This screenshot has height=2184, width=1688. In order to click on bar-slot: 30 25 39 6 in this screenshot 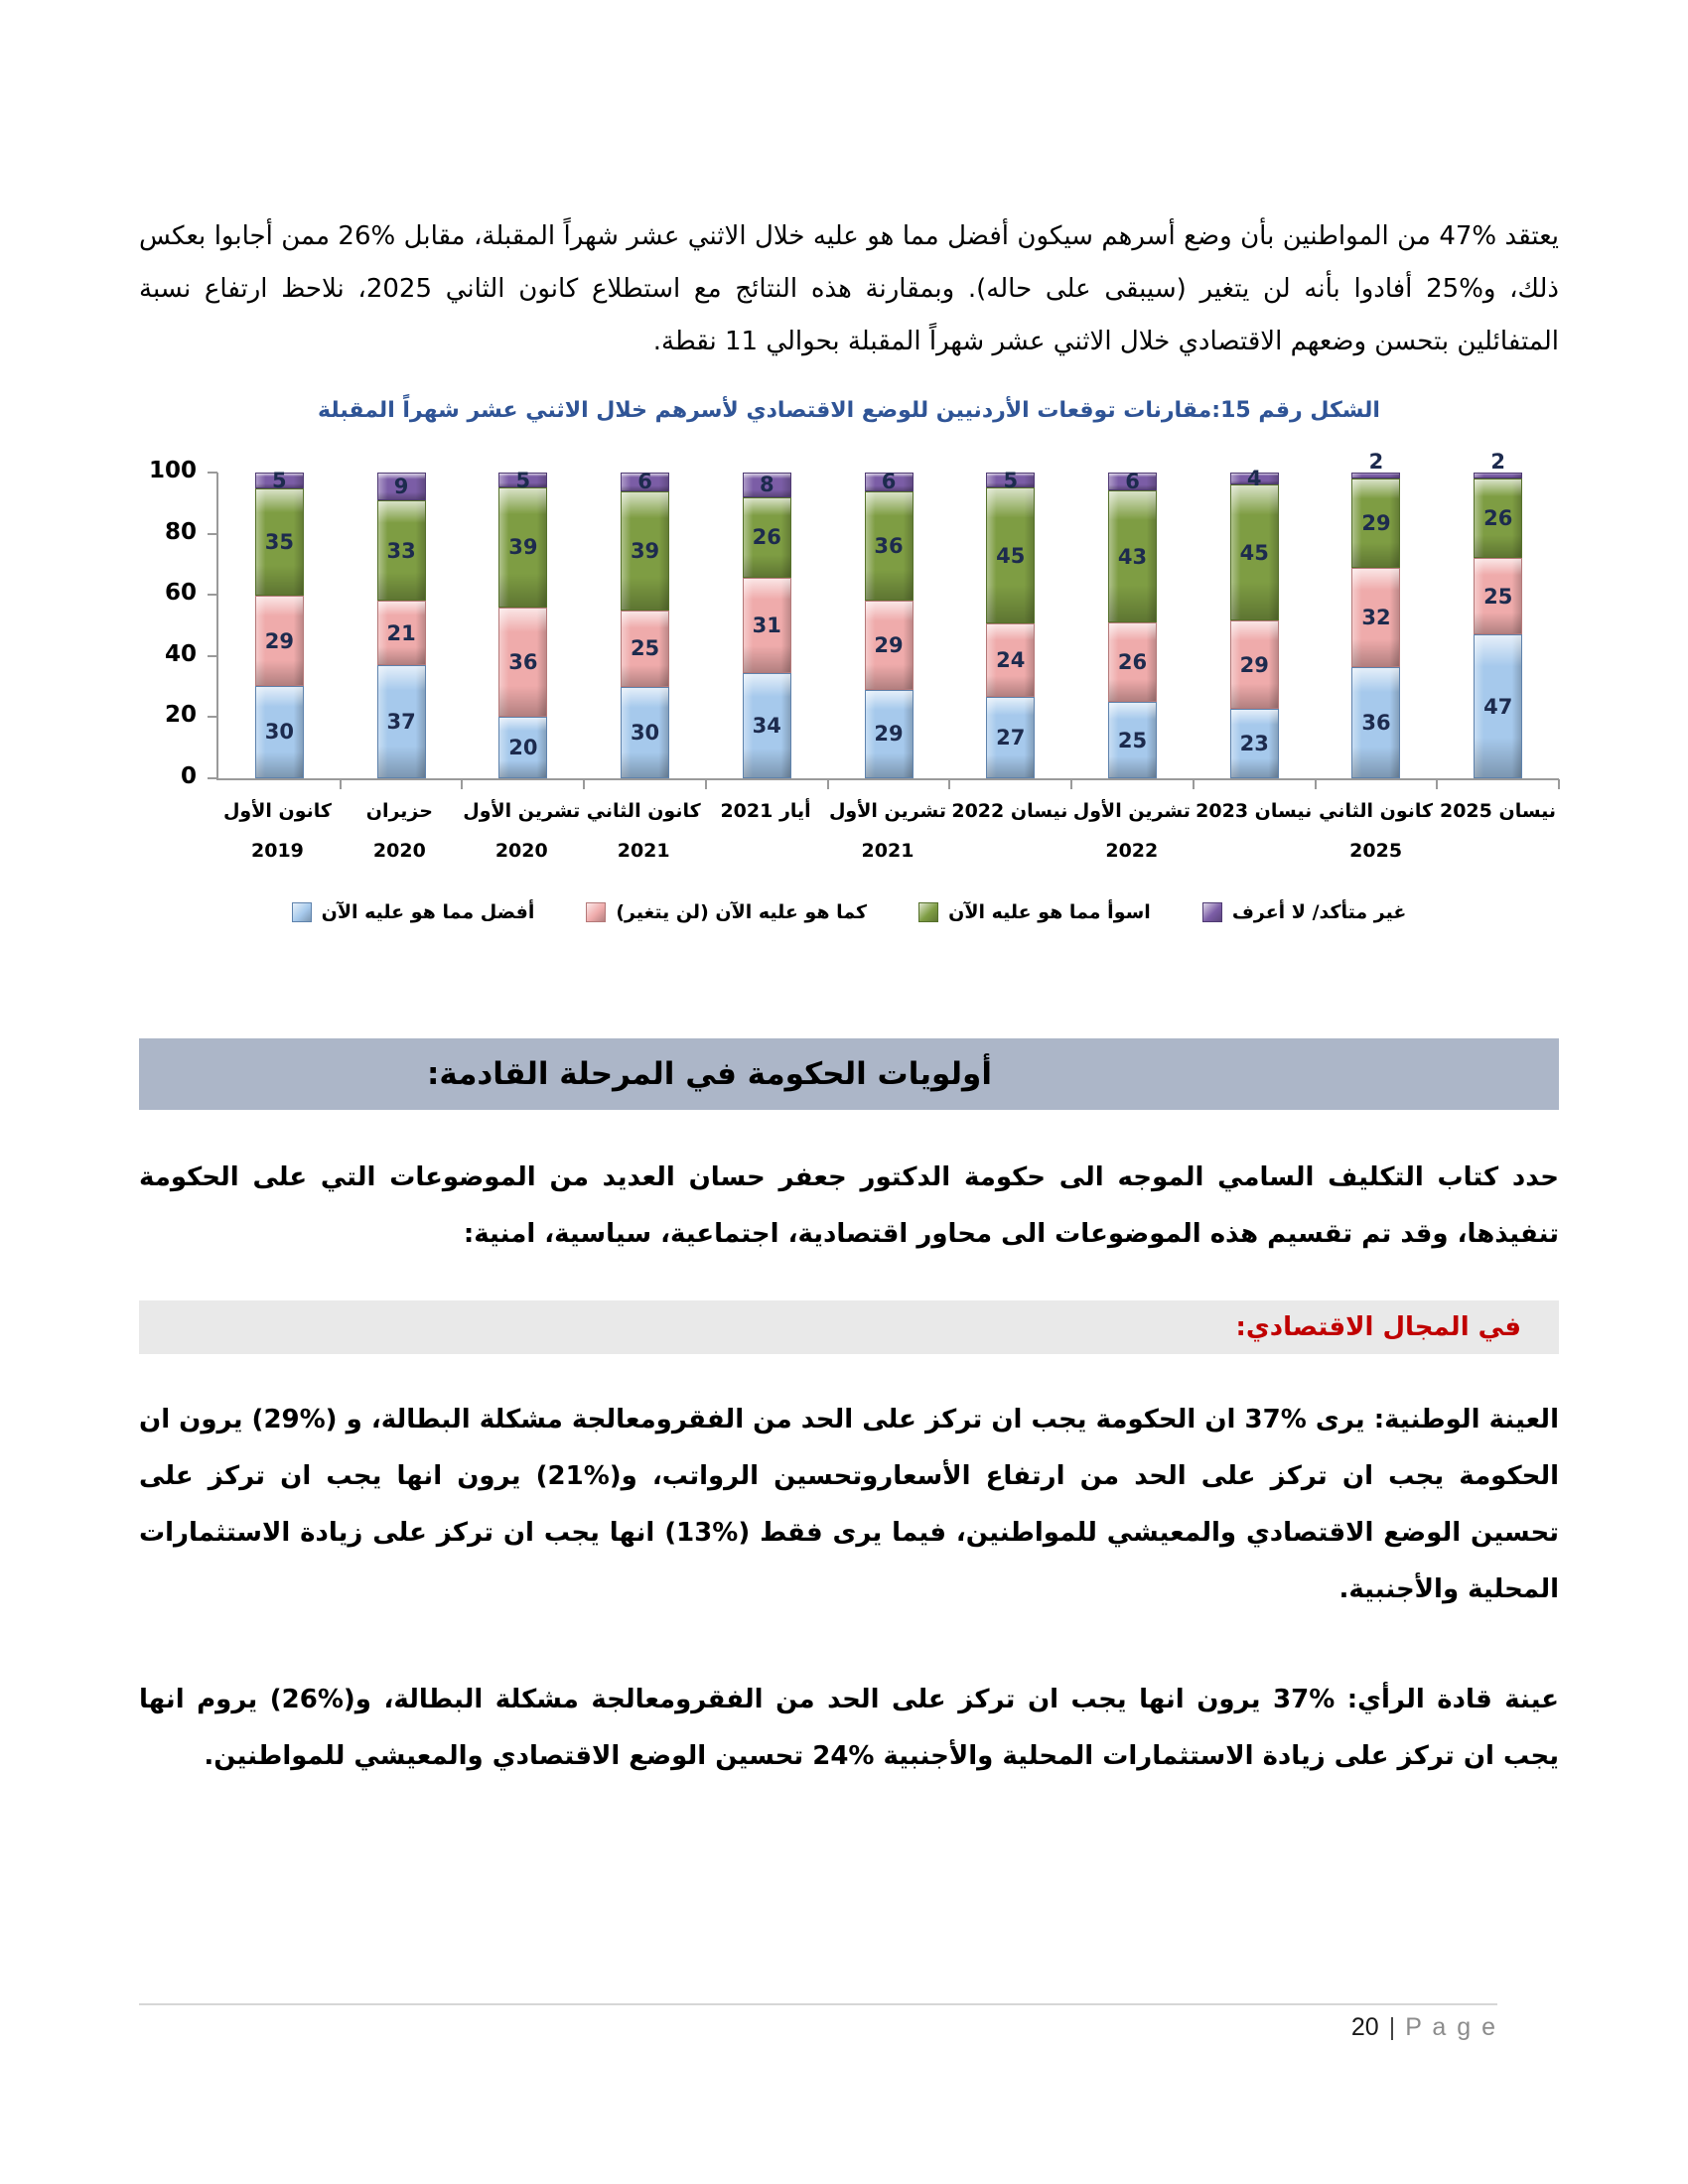, I will do `click(645, 629)`.